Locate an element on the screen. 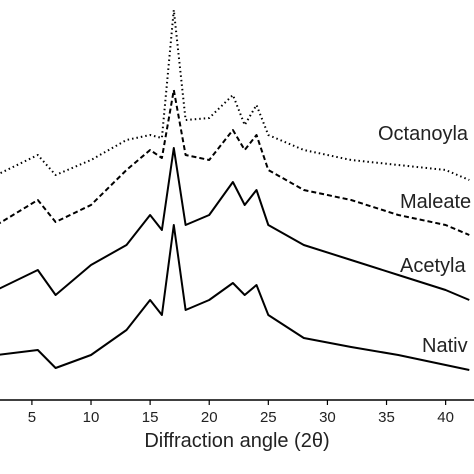  x-tick-label: 30 is located at coordinates (327, 417).